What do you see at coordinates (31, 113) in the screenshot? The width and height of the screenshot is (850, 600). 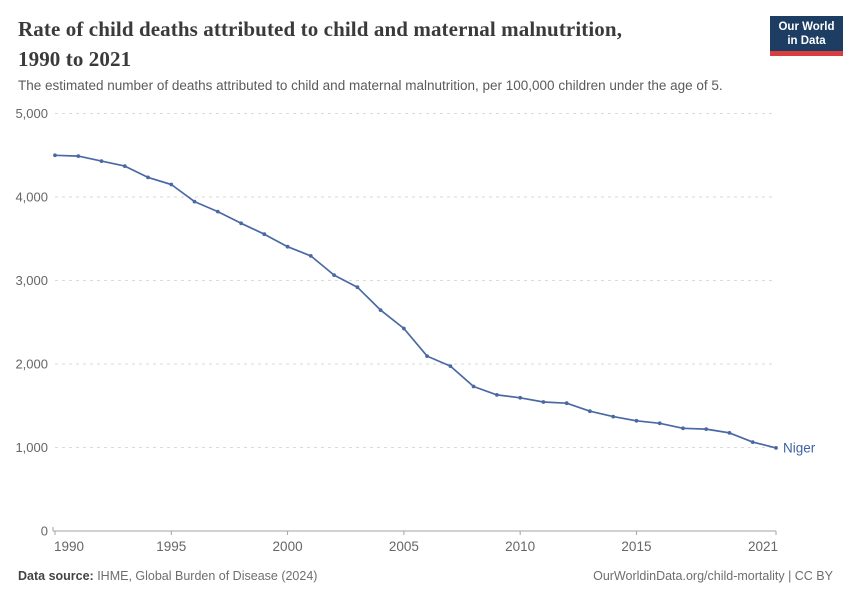 I see `y-tick-label: 5,000` at bounding box center [31, 113].